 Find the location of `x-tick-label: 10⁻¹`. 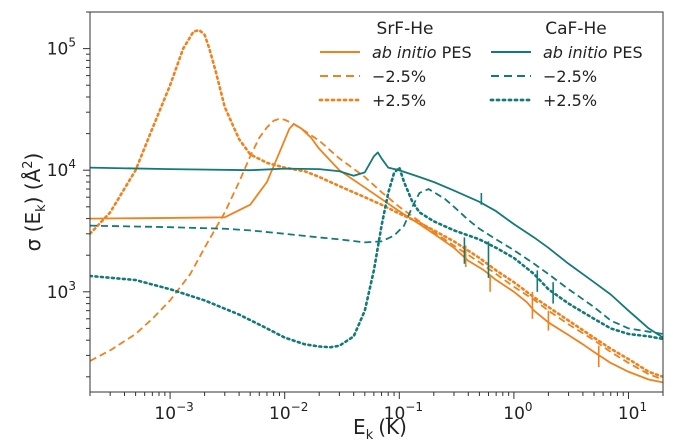

x-tick-label: 10⁻¹ is located at coordinates (403, 412).